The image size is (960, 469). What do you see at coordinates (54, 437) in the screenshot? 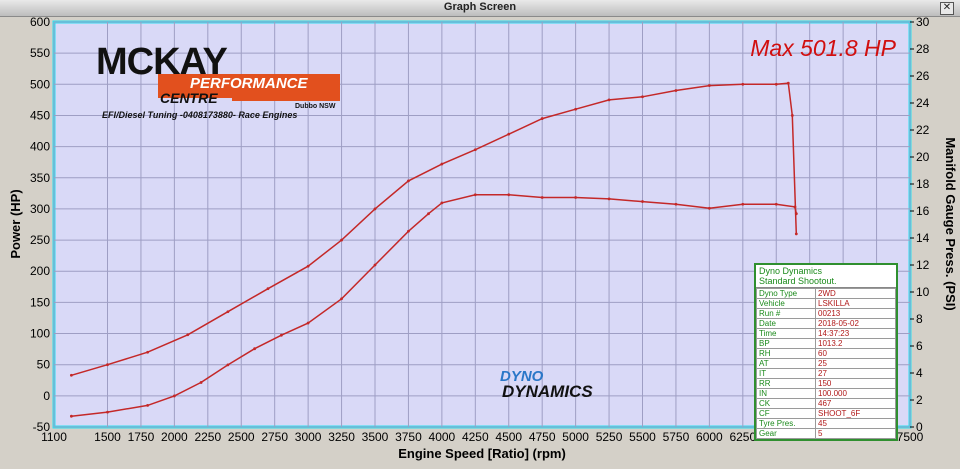
I see `x-tick-label: 1100` at bounding box center [54, 437].